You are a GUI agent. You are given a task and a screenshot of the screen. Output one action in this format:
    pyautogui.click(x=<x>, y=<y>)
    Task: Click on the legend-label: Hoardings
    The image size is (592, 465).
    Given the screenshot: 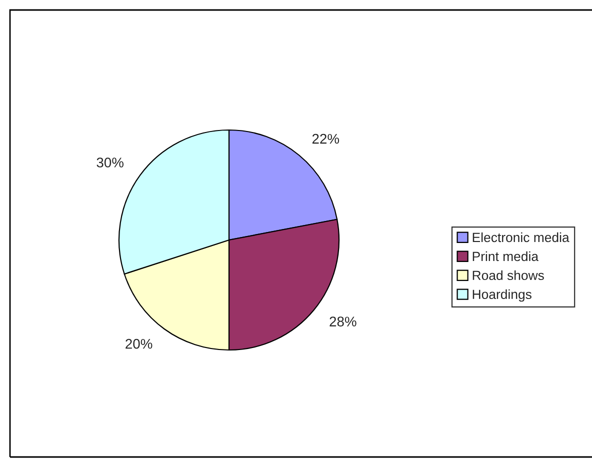 What is the action you would take?
    pyautogui.click(x=502, y=295)
    